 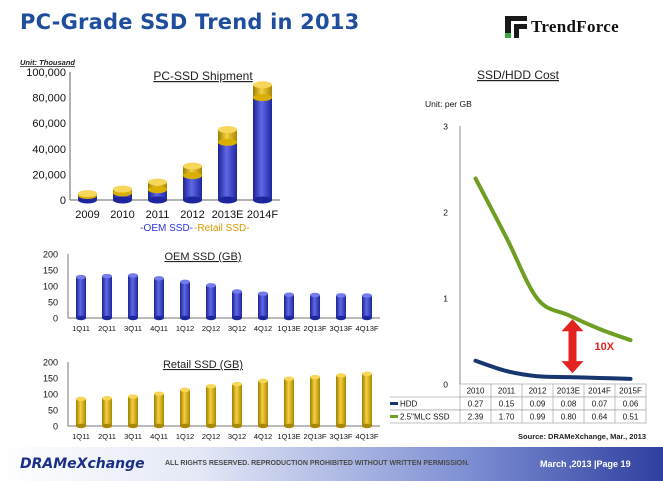 What do you see at coordinates (600, 404) in the screenshot?
I see `data-label: 0.07` at bounding box center [600, 404].